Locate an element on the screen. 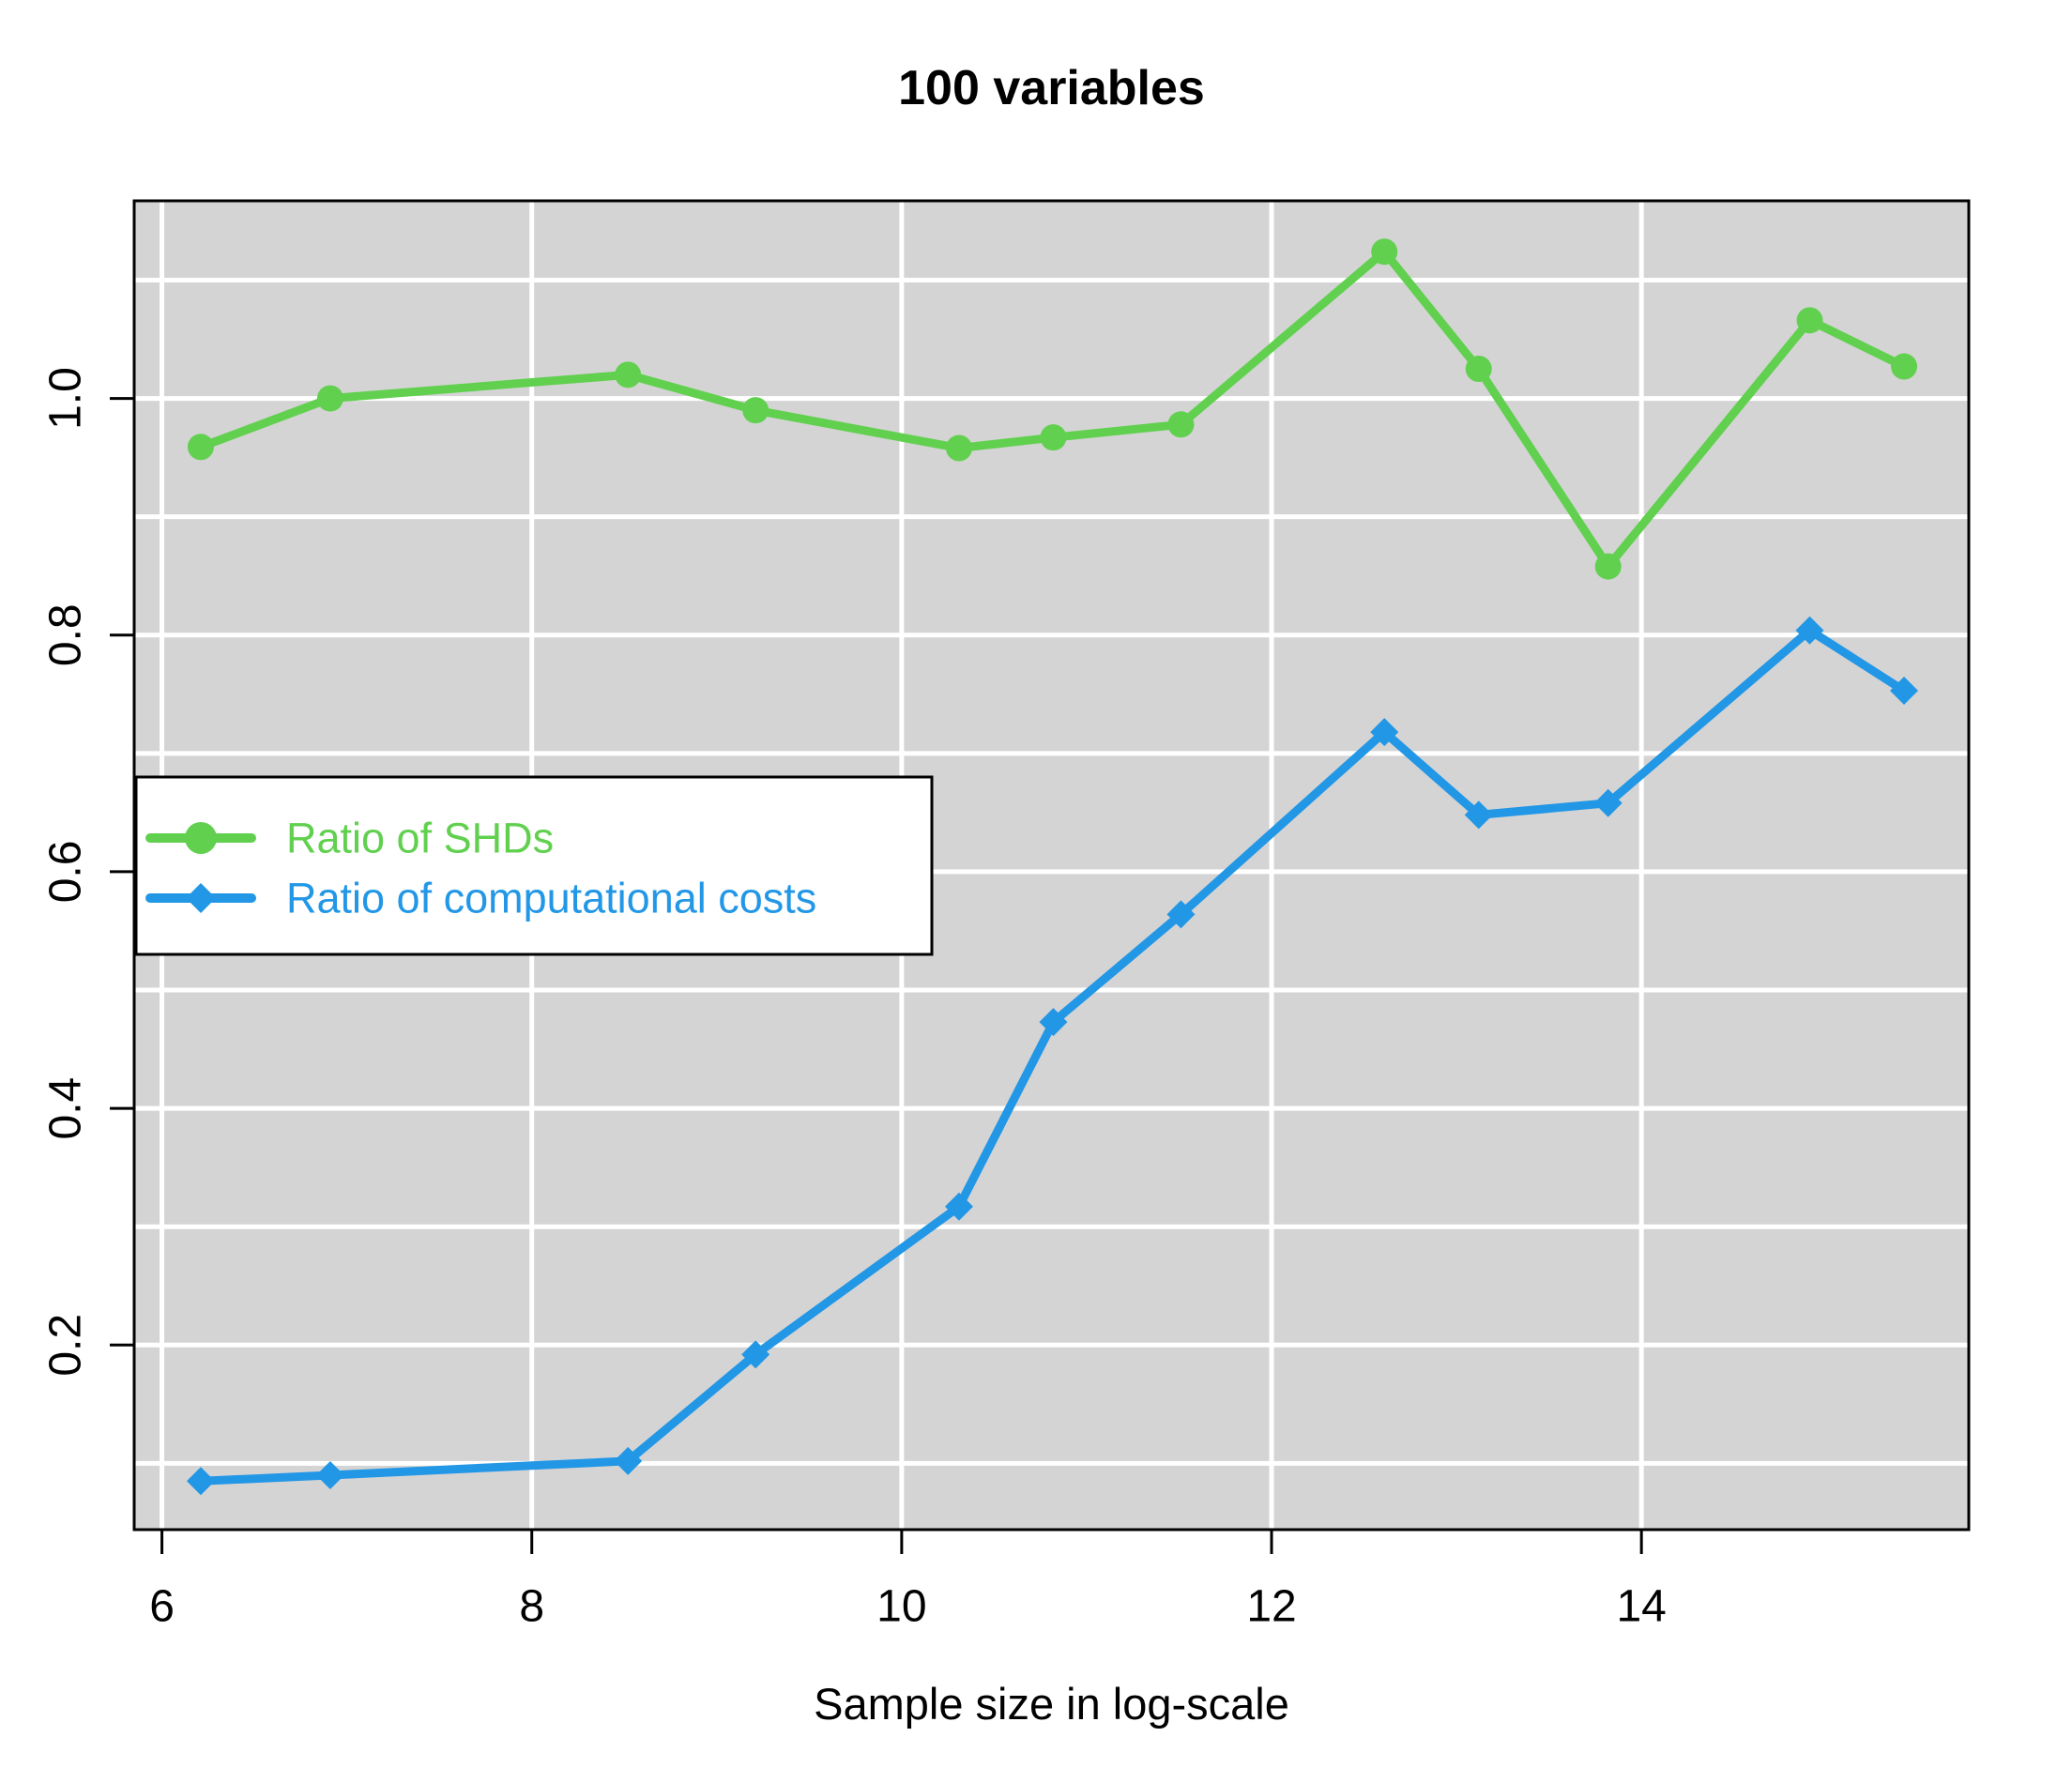 This screenshot has height=1783, width=2072. x-tick-label: 6 is located at coordinates (162, 1607).